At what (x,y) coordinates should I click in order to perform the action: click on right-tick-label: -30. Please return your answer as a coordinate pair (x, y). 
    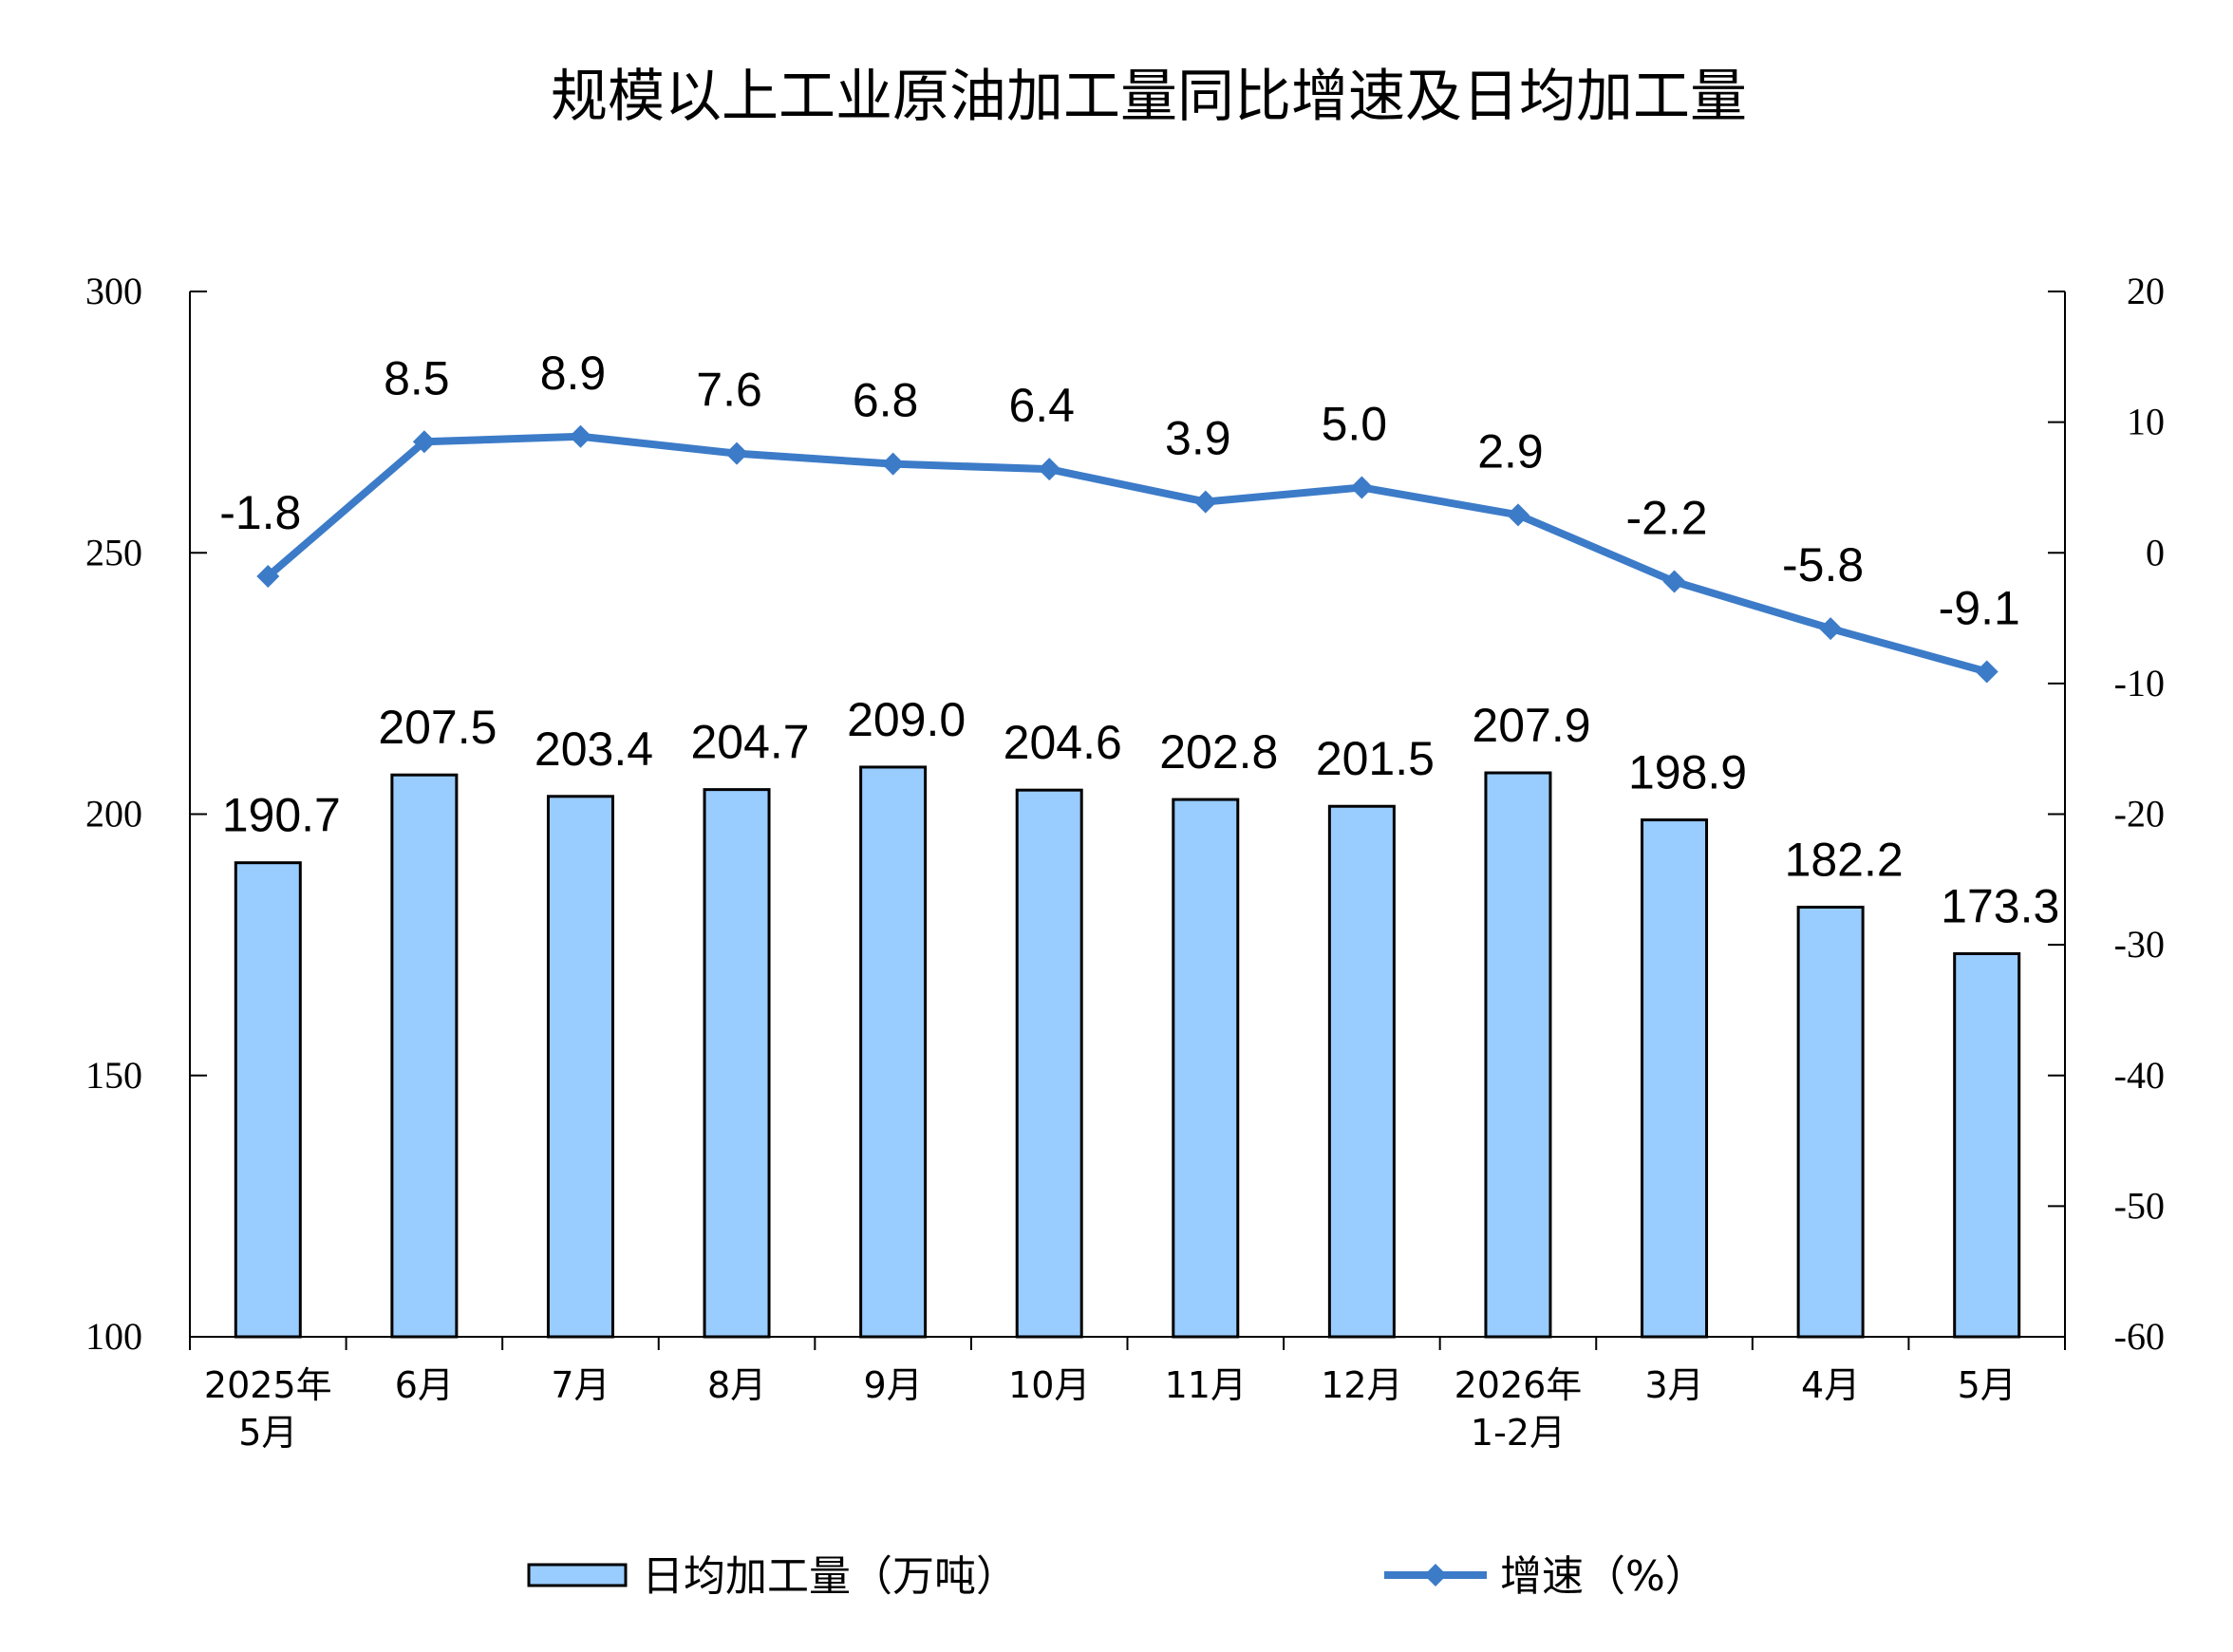
    Looking at the image, I should click on (2139, 944).